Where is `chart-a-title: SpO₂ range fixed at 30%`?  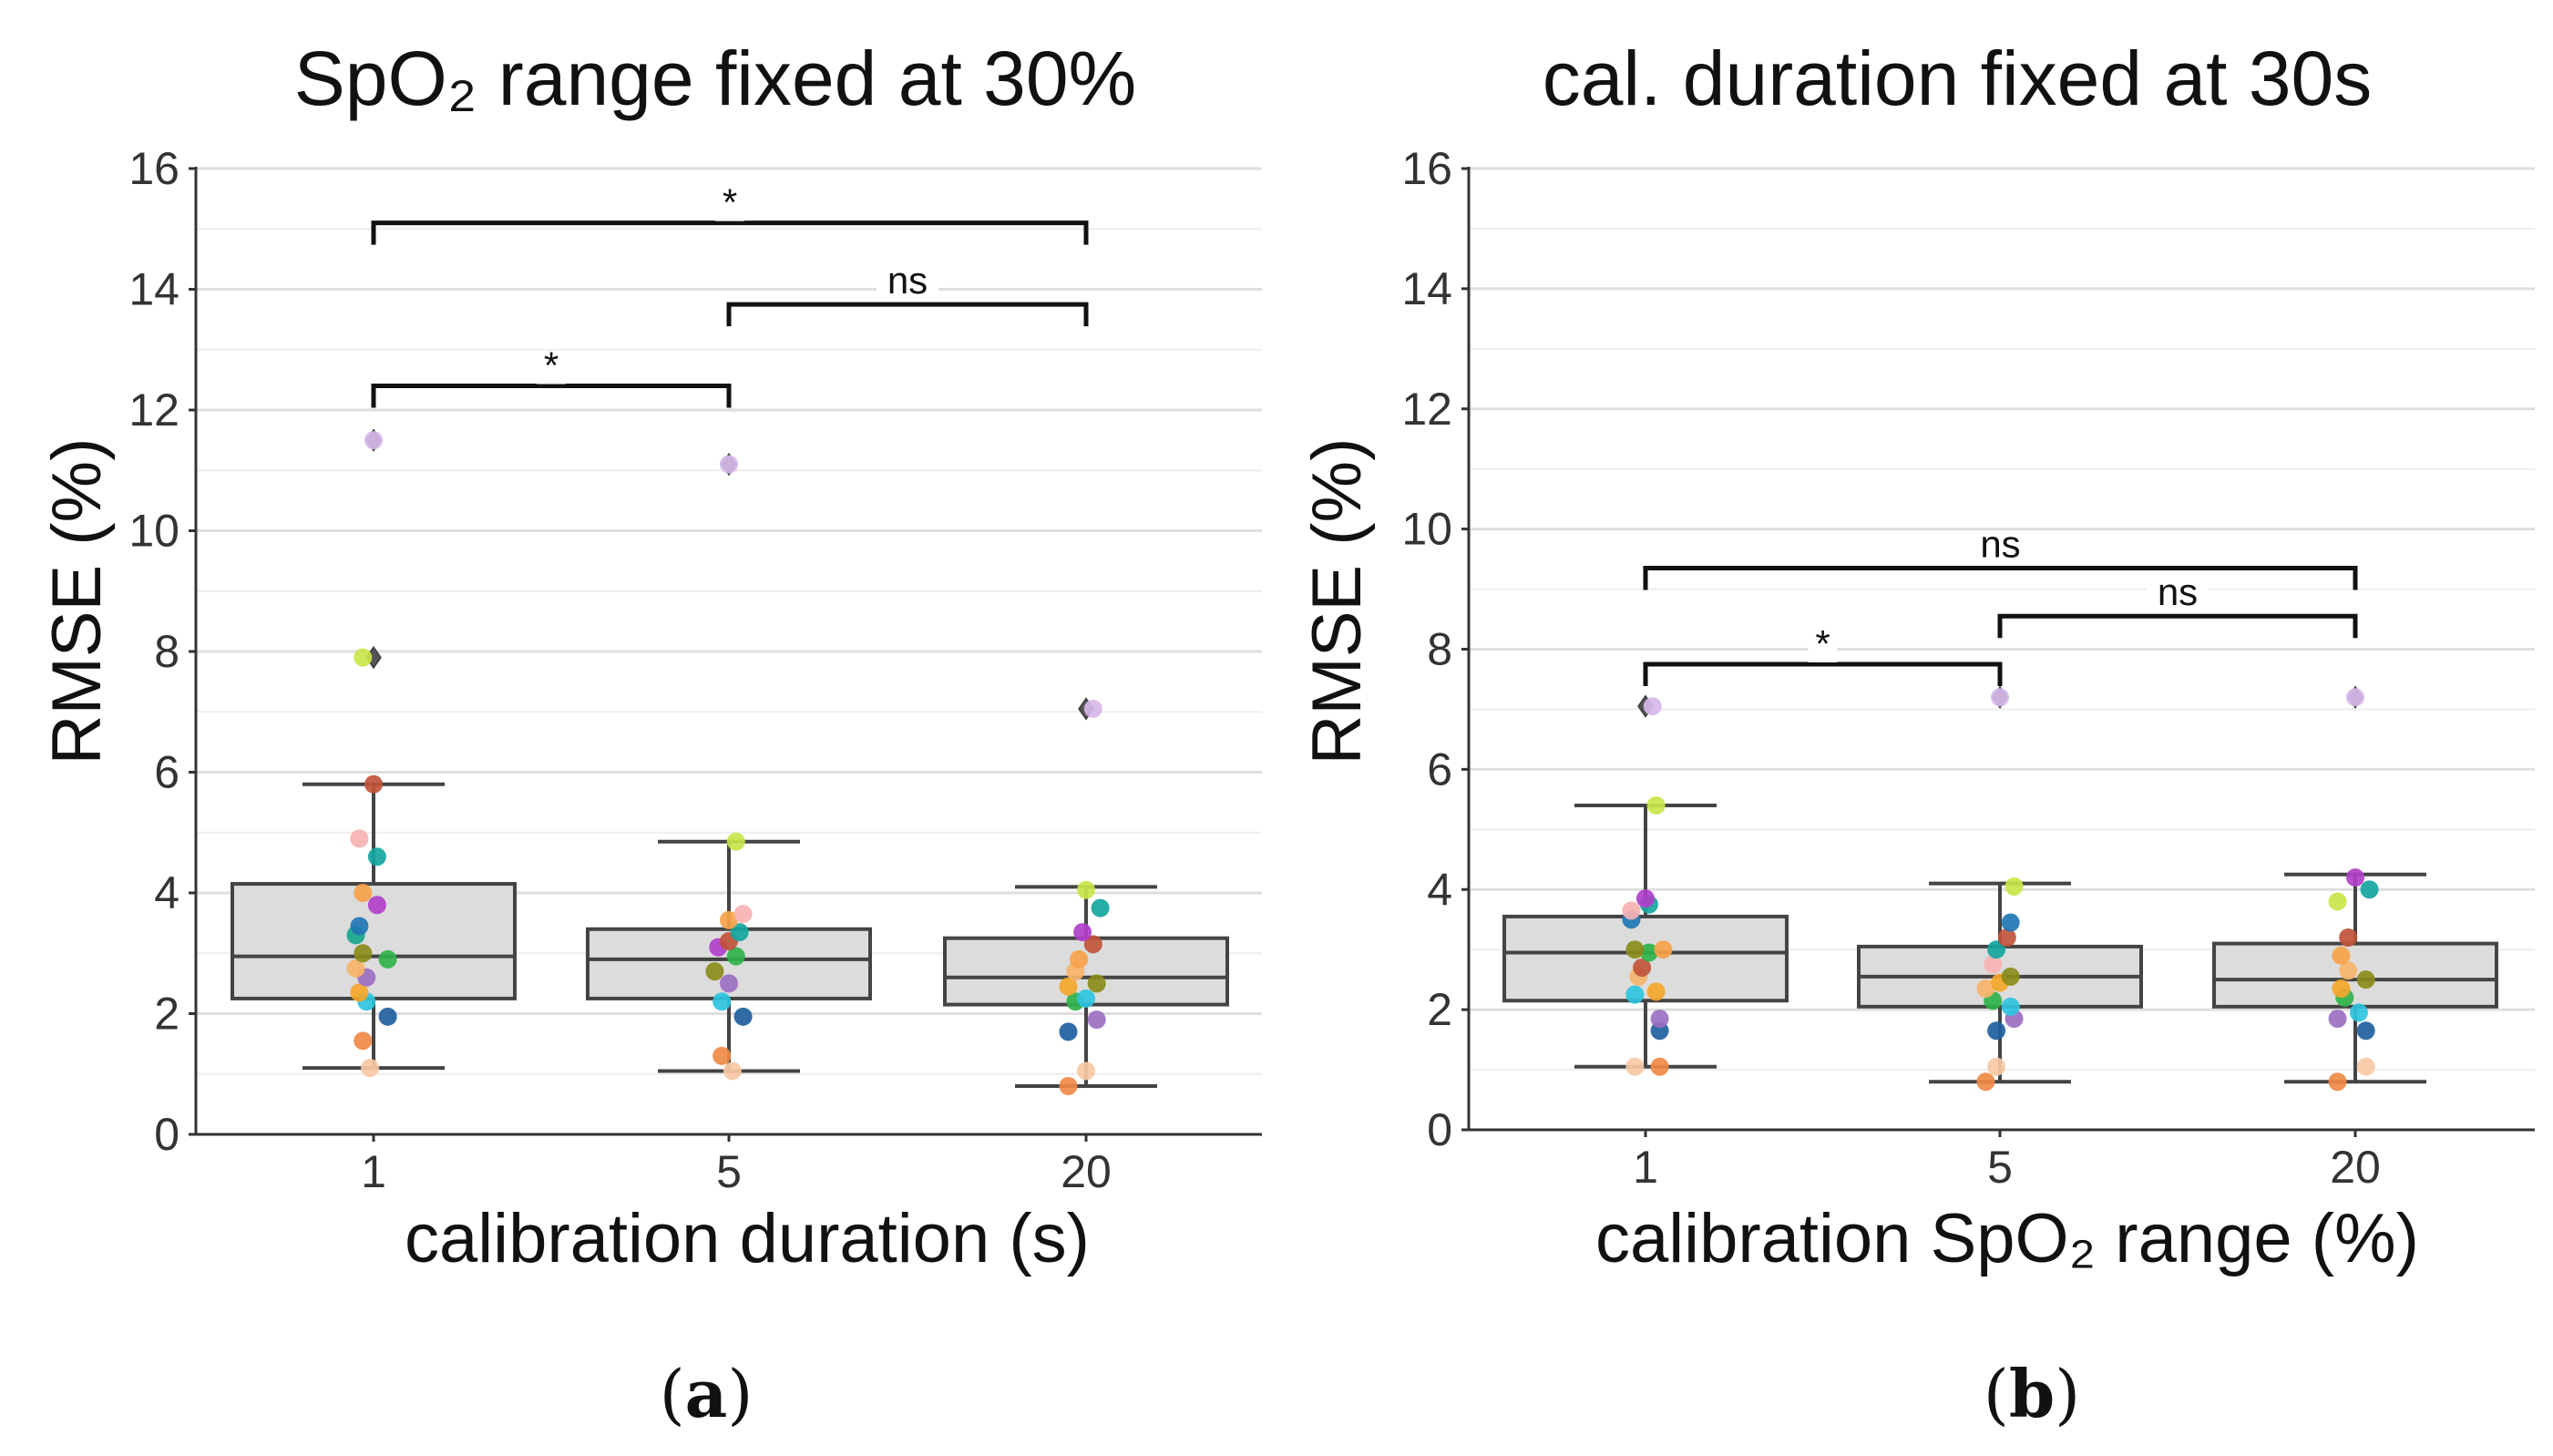 chart-a-title: SpO₂ range fixed at 30% is located at coordinates (715, 78).